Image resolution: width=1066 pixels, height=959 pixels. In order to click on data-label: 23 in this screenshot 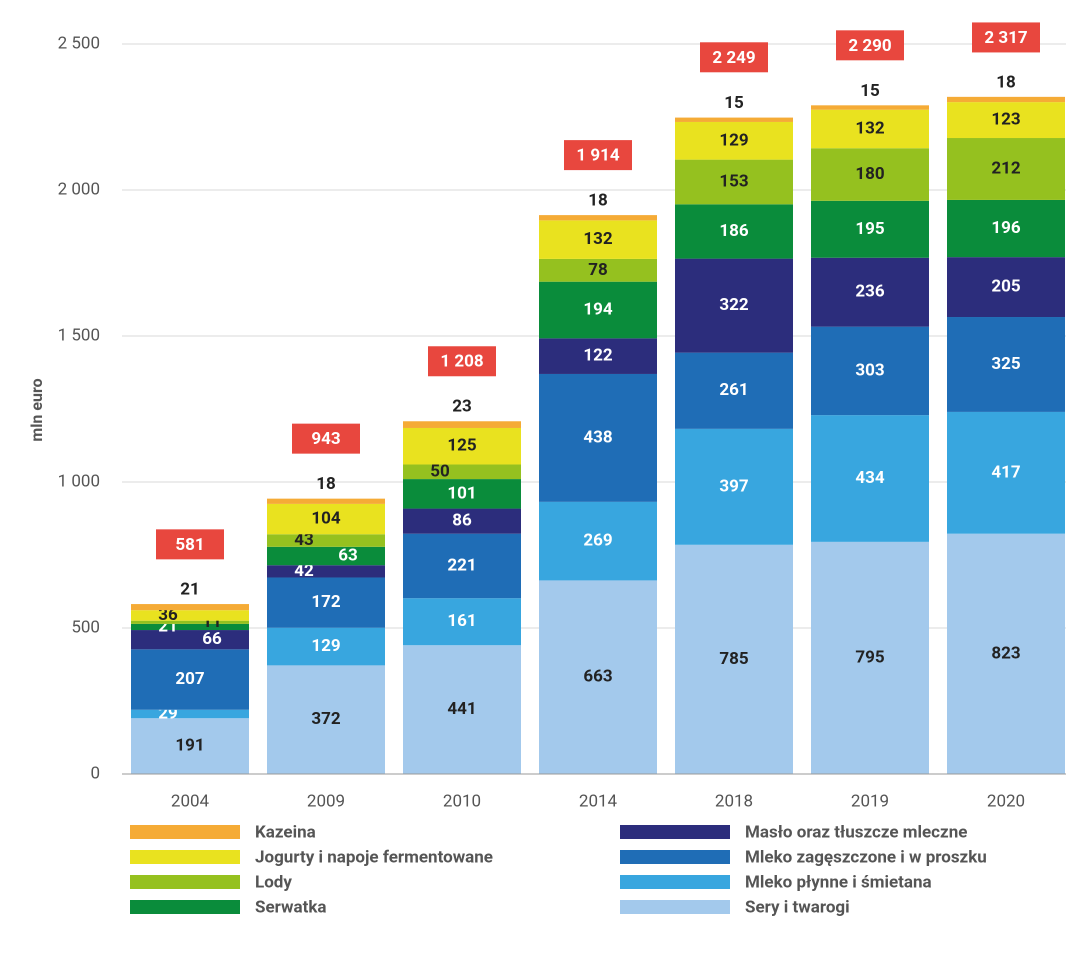, I will do `click(462, 407)`.